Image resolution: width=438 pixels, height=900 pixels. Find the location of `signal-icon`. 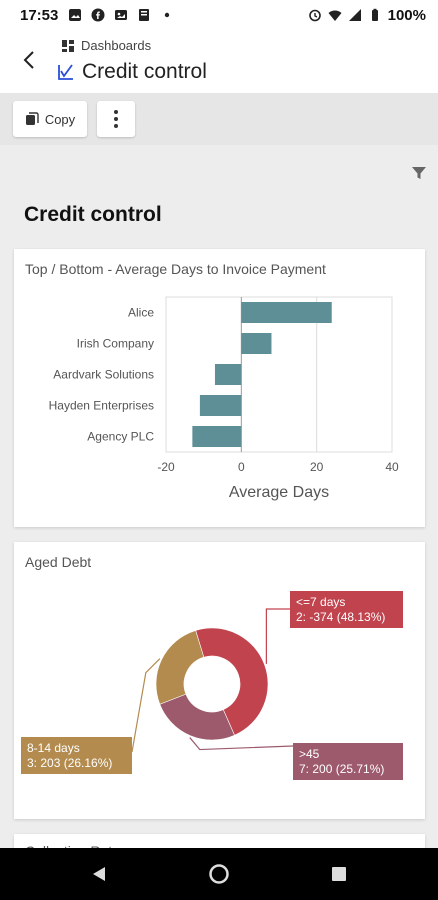

signal-icon is located at coordinates (354, 15).